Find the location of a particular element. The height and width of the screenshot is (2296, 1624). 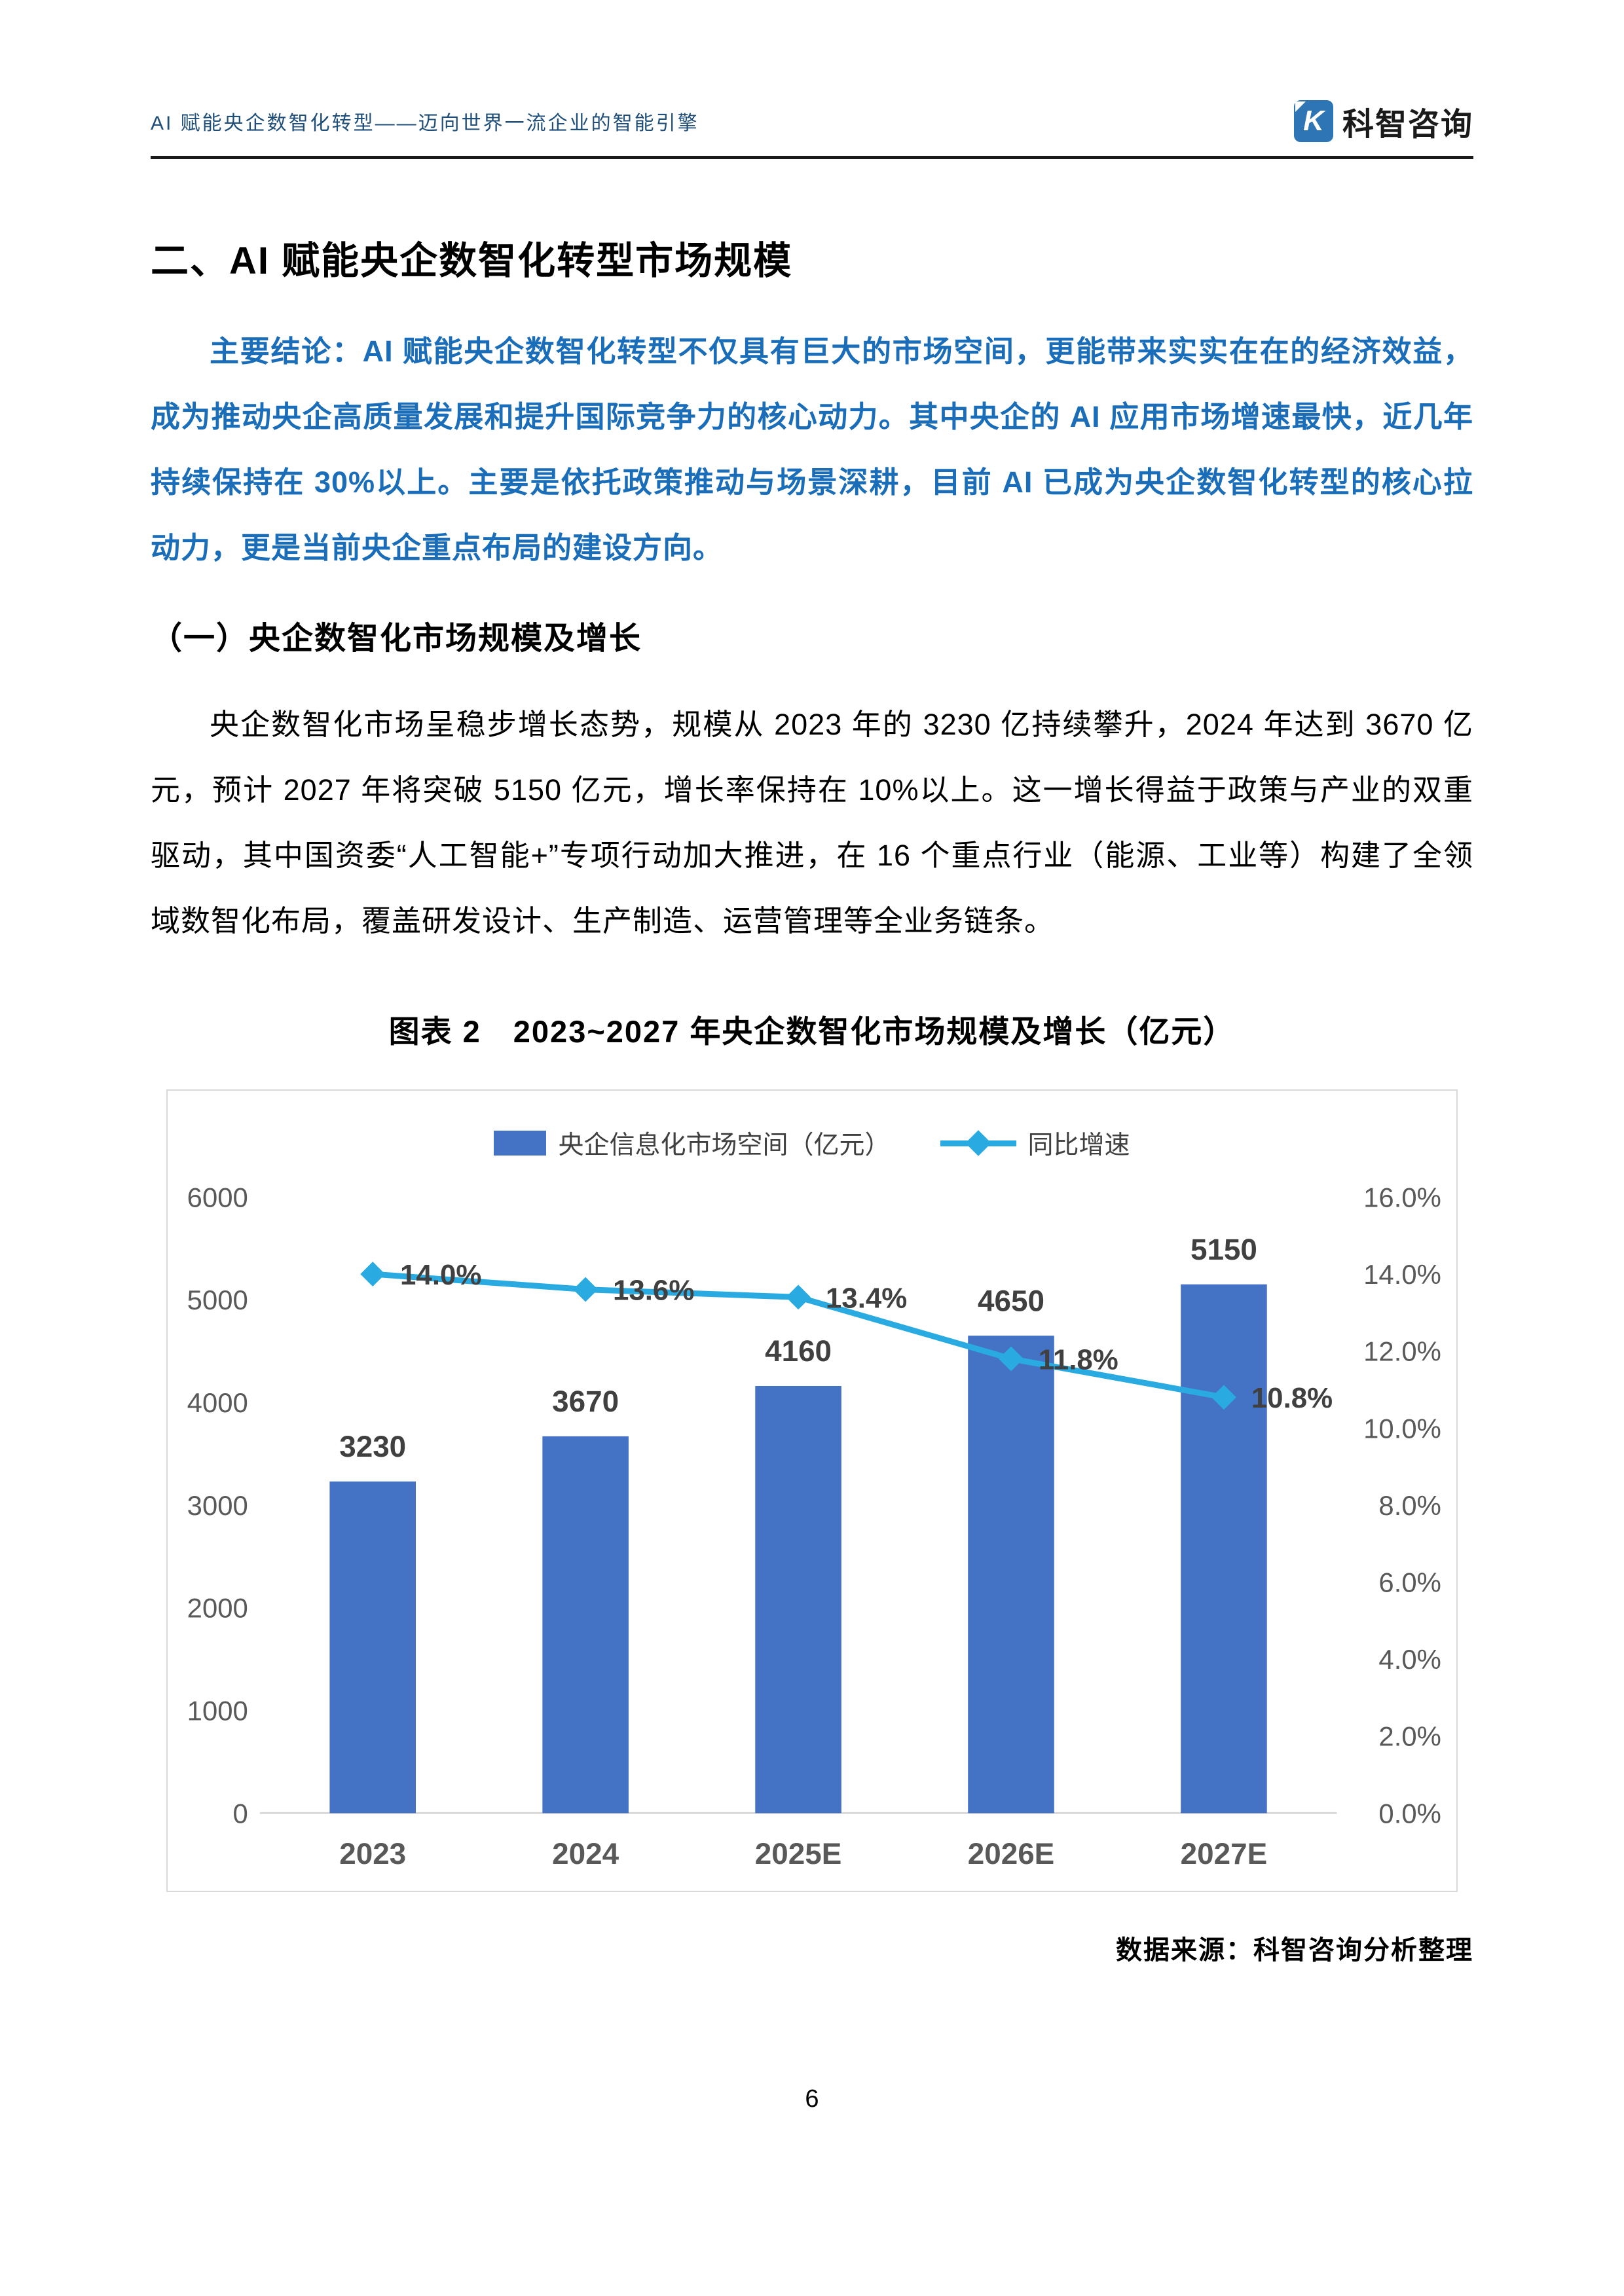

header-title: AI 赋能央企数智化转型——迈向世界一流企业的智能引擎 is located at coordinates (425, 123).